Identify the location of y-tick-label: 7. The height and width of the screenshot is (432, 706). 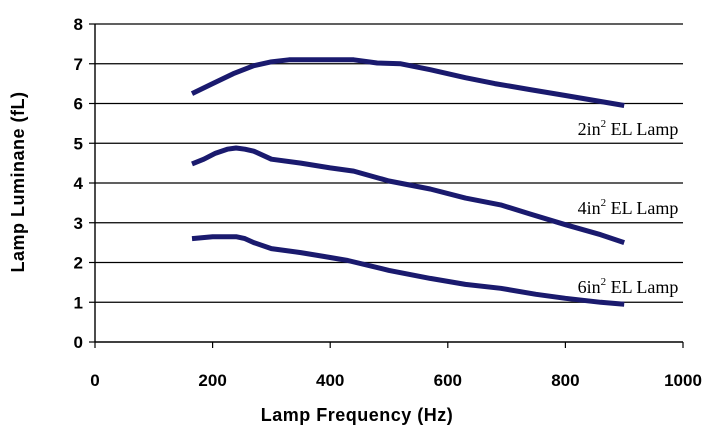
(78, 64).